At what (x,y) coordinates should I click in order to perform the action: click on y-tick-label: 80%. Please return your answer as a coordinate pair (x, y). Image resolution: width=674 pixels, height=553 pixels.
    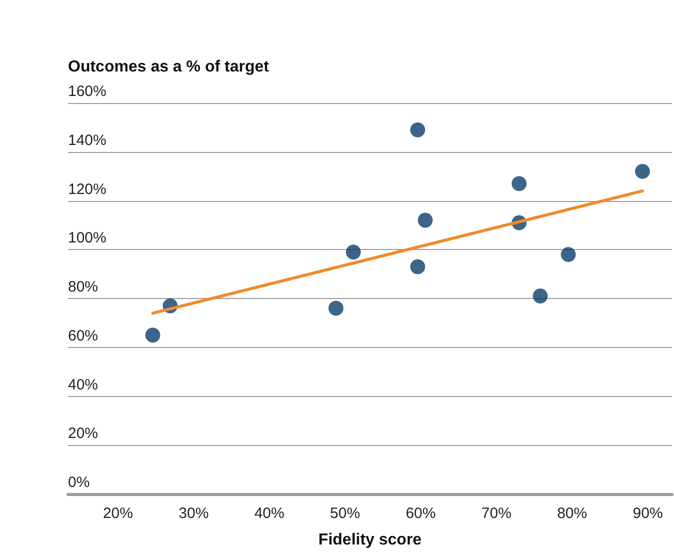
    Looking at the image, I should click on (83, 287).